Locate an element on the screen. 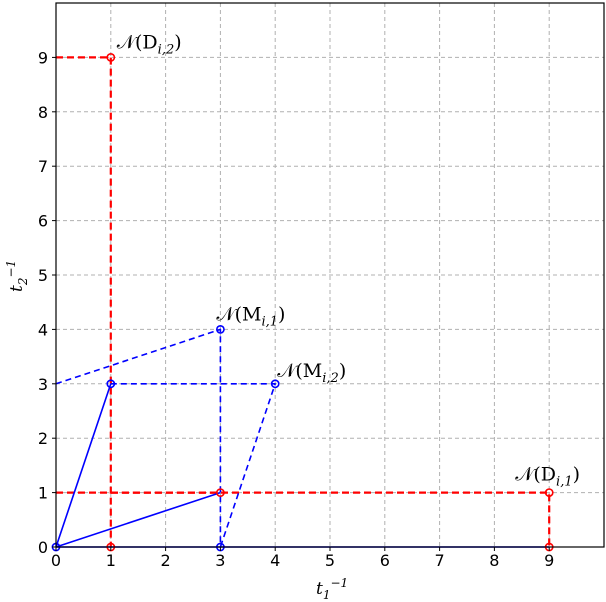  annotation-label-2: 𝒩(Mi,2) is located at coordinates (311, 373).